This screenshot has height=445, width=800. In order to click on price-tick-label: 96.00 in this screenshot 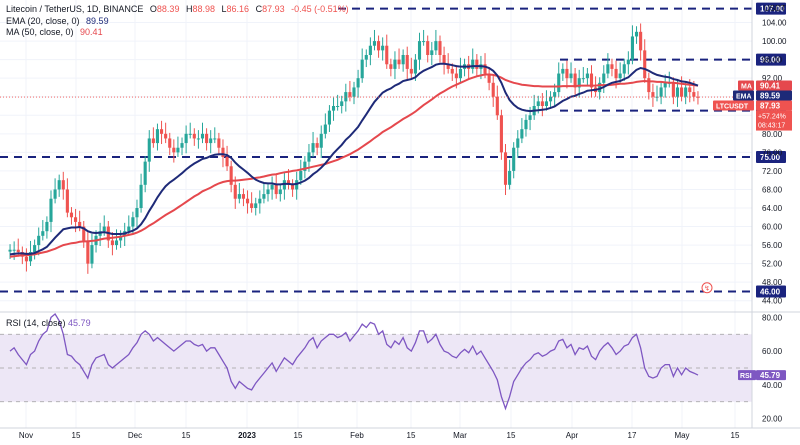, I will do `click(772, 60)`.